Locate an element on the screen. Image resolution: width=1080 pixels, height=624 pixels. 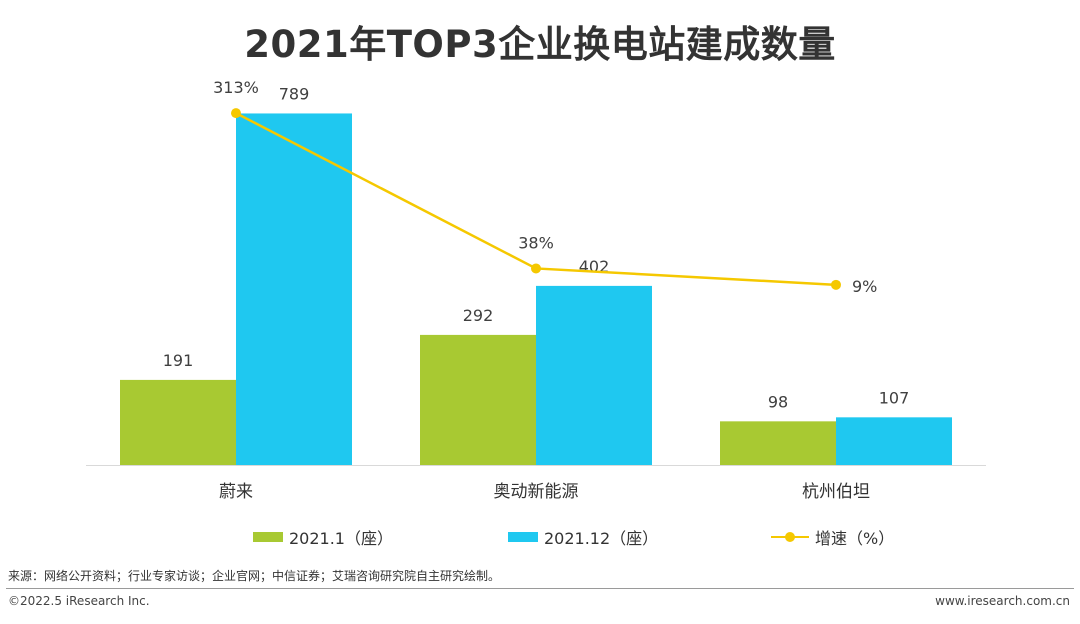
growth-label-2: 9% is located at coordinates (864, 286).